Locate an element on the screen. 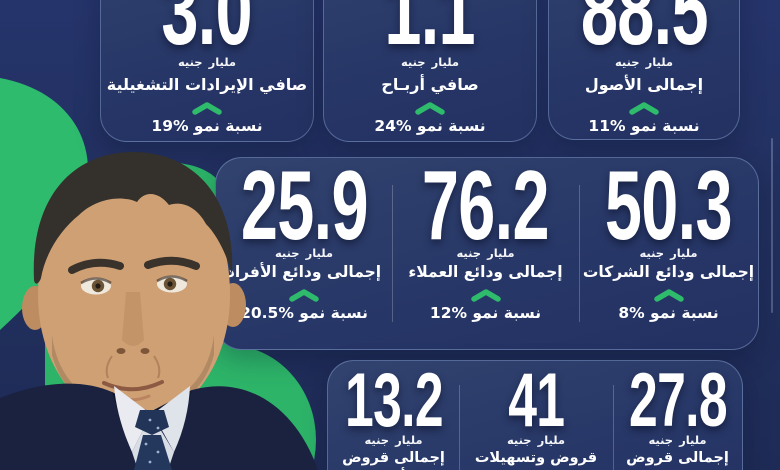  stat-label: إجمالى قروض الأفراد is located at coordinates (393, 460).